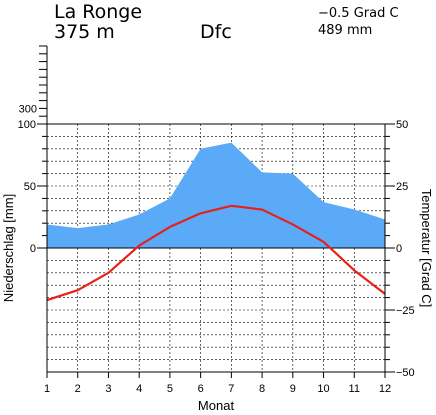 The width and height of the screenshot is (436, 415). I want to click on right-tick-label: 0, so click(399, 249).